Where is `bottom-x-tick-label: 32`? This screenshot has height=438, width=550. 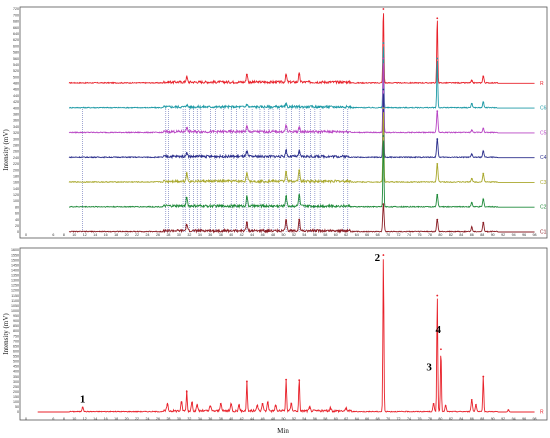 bottom-x-tick-label: 32 is located at coordinates (189, 419).